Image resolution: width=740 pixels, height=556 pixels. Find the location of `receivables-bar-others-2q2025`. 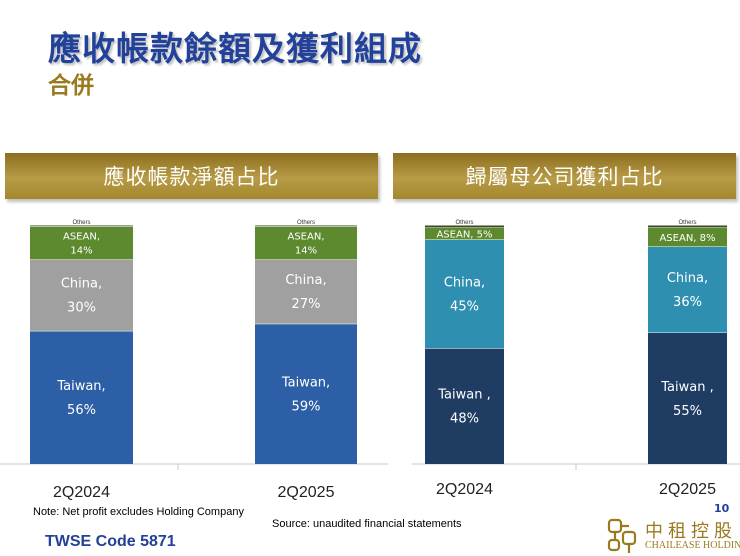

receivables-bar-others-2q2025 is located at coordinates (306, 226).